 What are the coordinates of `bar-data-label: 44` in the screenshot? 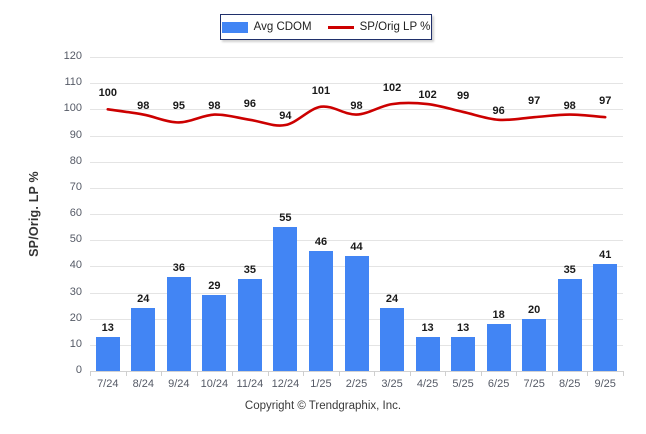 It's located at (356, 246).